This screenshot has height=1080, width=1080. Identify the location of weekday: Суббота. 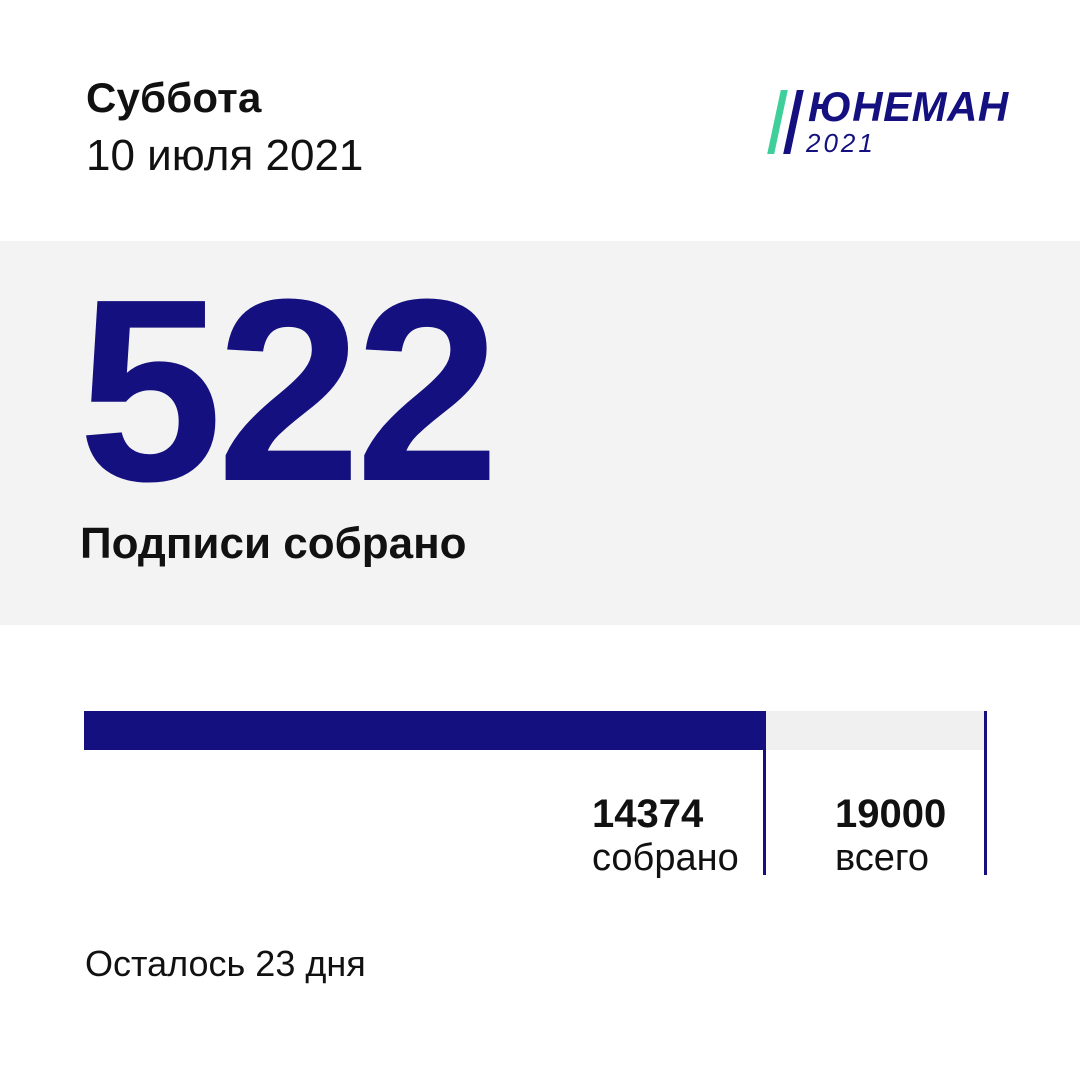
(174, 97).